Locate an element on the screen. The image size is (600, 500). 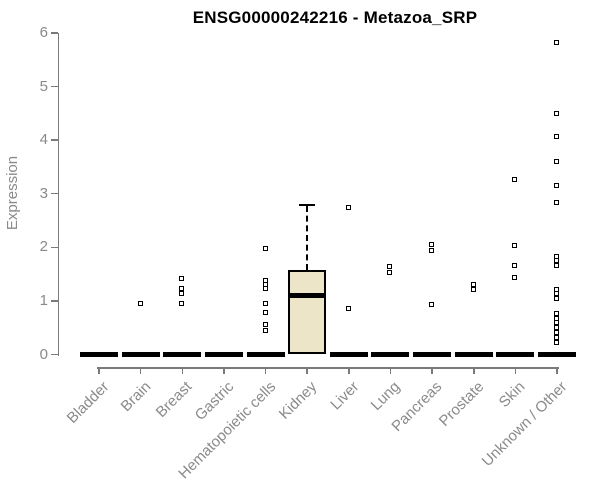
box-kidney is located at coordinates (307, 312).